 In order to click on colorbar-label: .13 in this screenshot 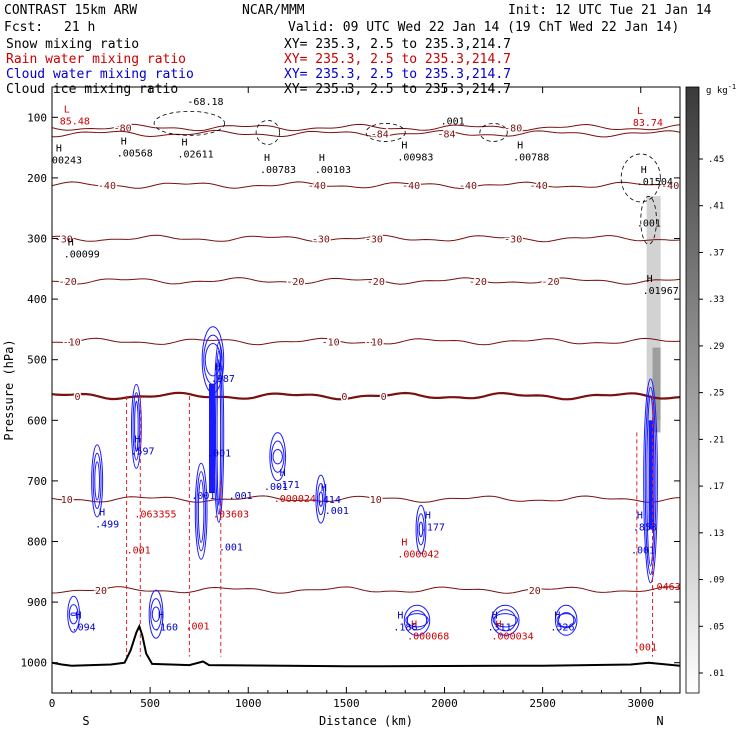, I will do `click(716, 534)`.